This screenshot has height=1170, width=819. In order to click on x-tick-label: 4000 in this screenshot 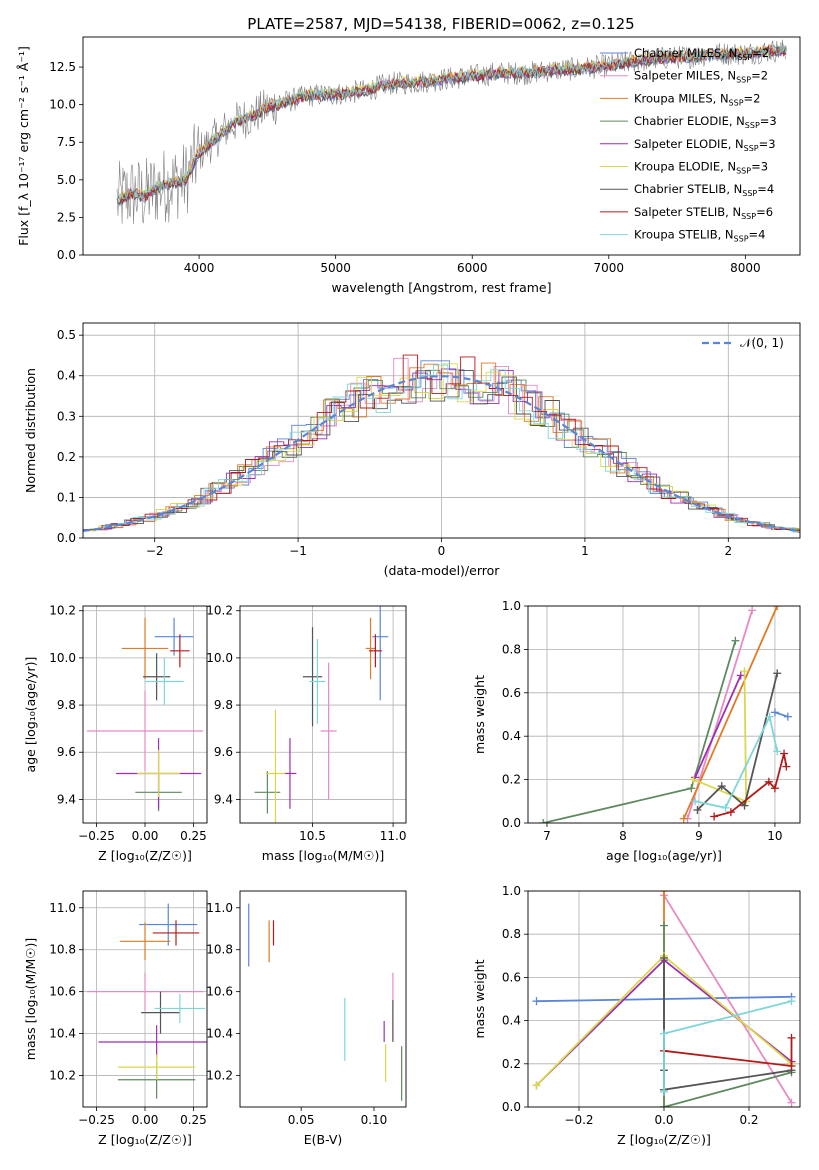, I will do `click(199, 268)`.